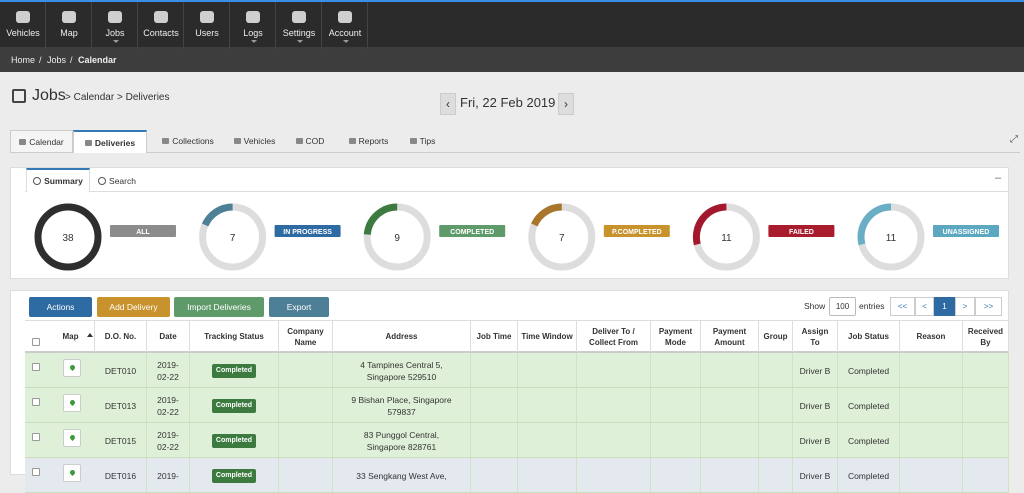 The height and width of the screenshot is (493, 1024). Describe the element at coordinates (730, 336) in the screenshot. I see `column-header: Payment Amount` at that location.